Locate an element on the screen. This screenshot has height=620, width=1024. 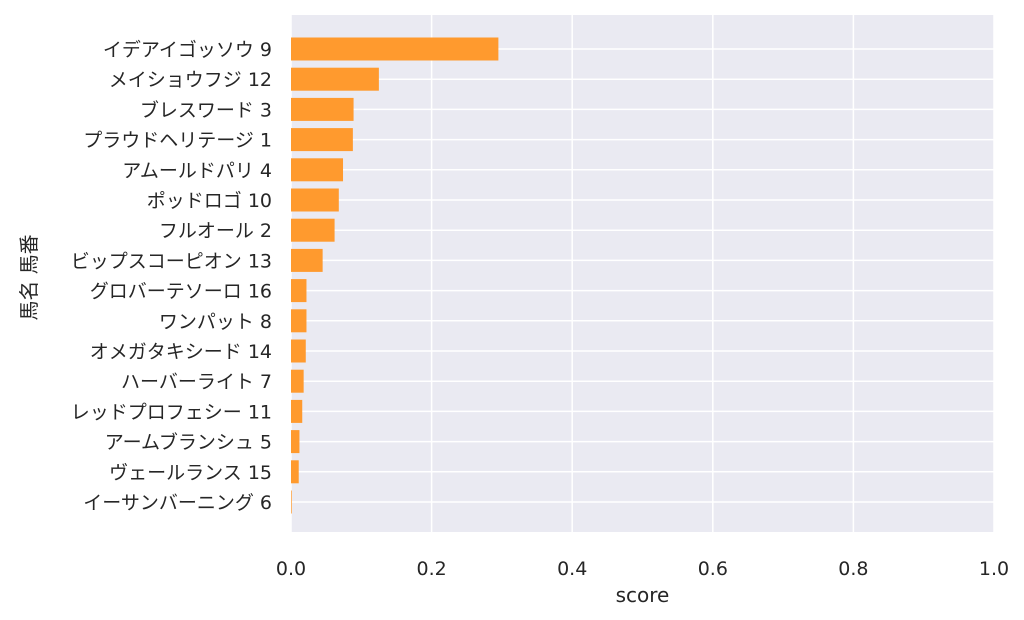
x-axis-title: score is located at coordinates (643, 595).